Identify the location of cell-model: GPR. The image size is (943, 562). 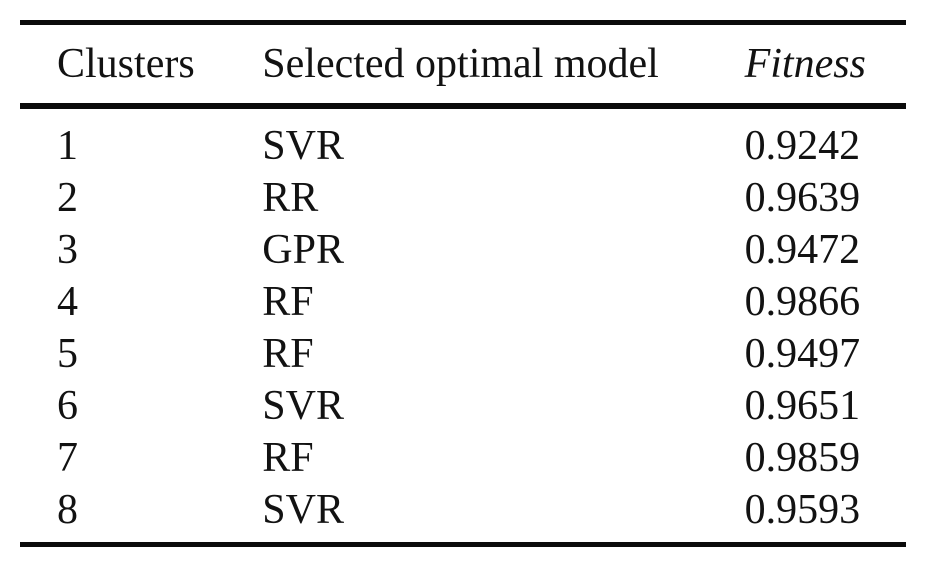
(303, 250).